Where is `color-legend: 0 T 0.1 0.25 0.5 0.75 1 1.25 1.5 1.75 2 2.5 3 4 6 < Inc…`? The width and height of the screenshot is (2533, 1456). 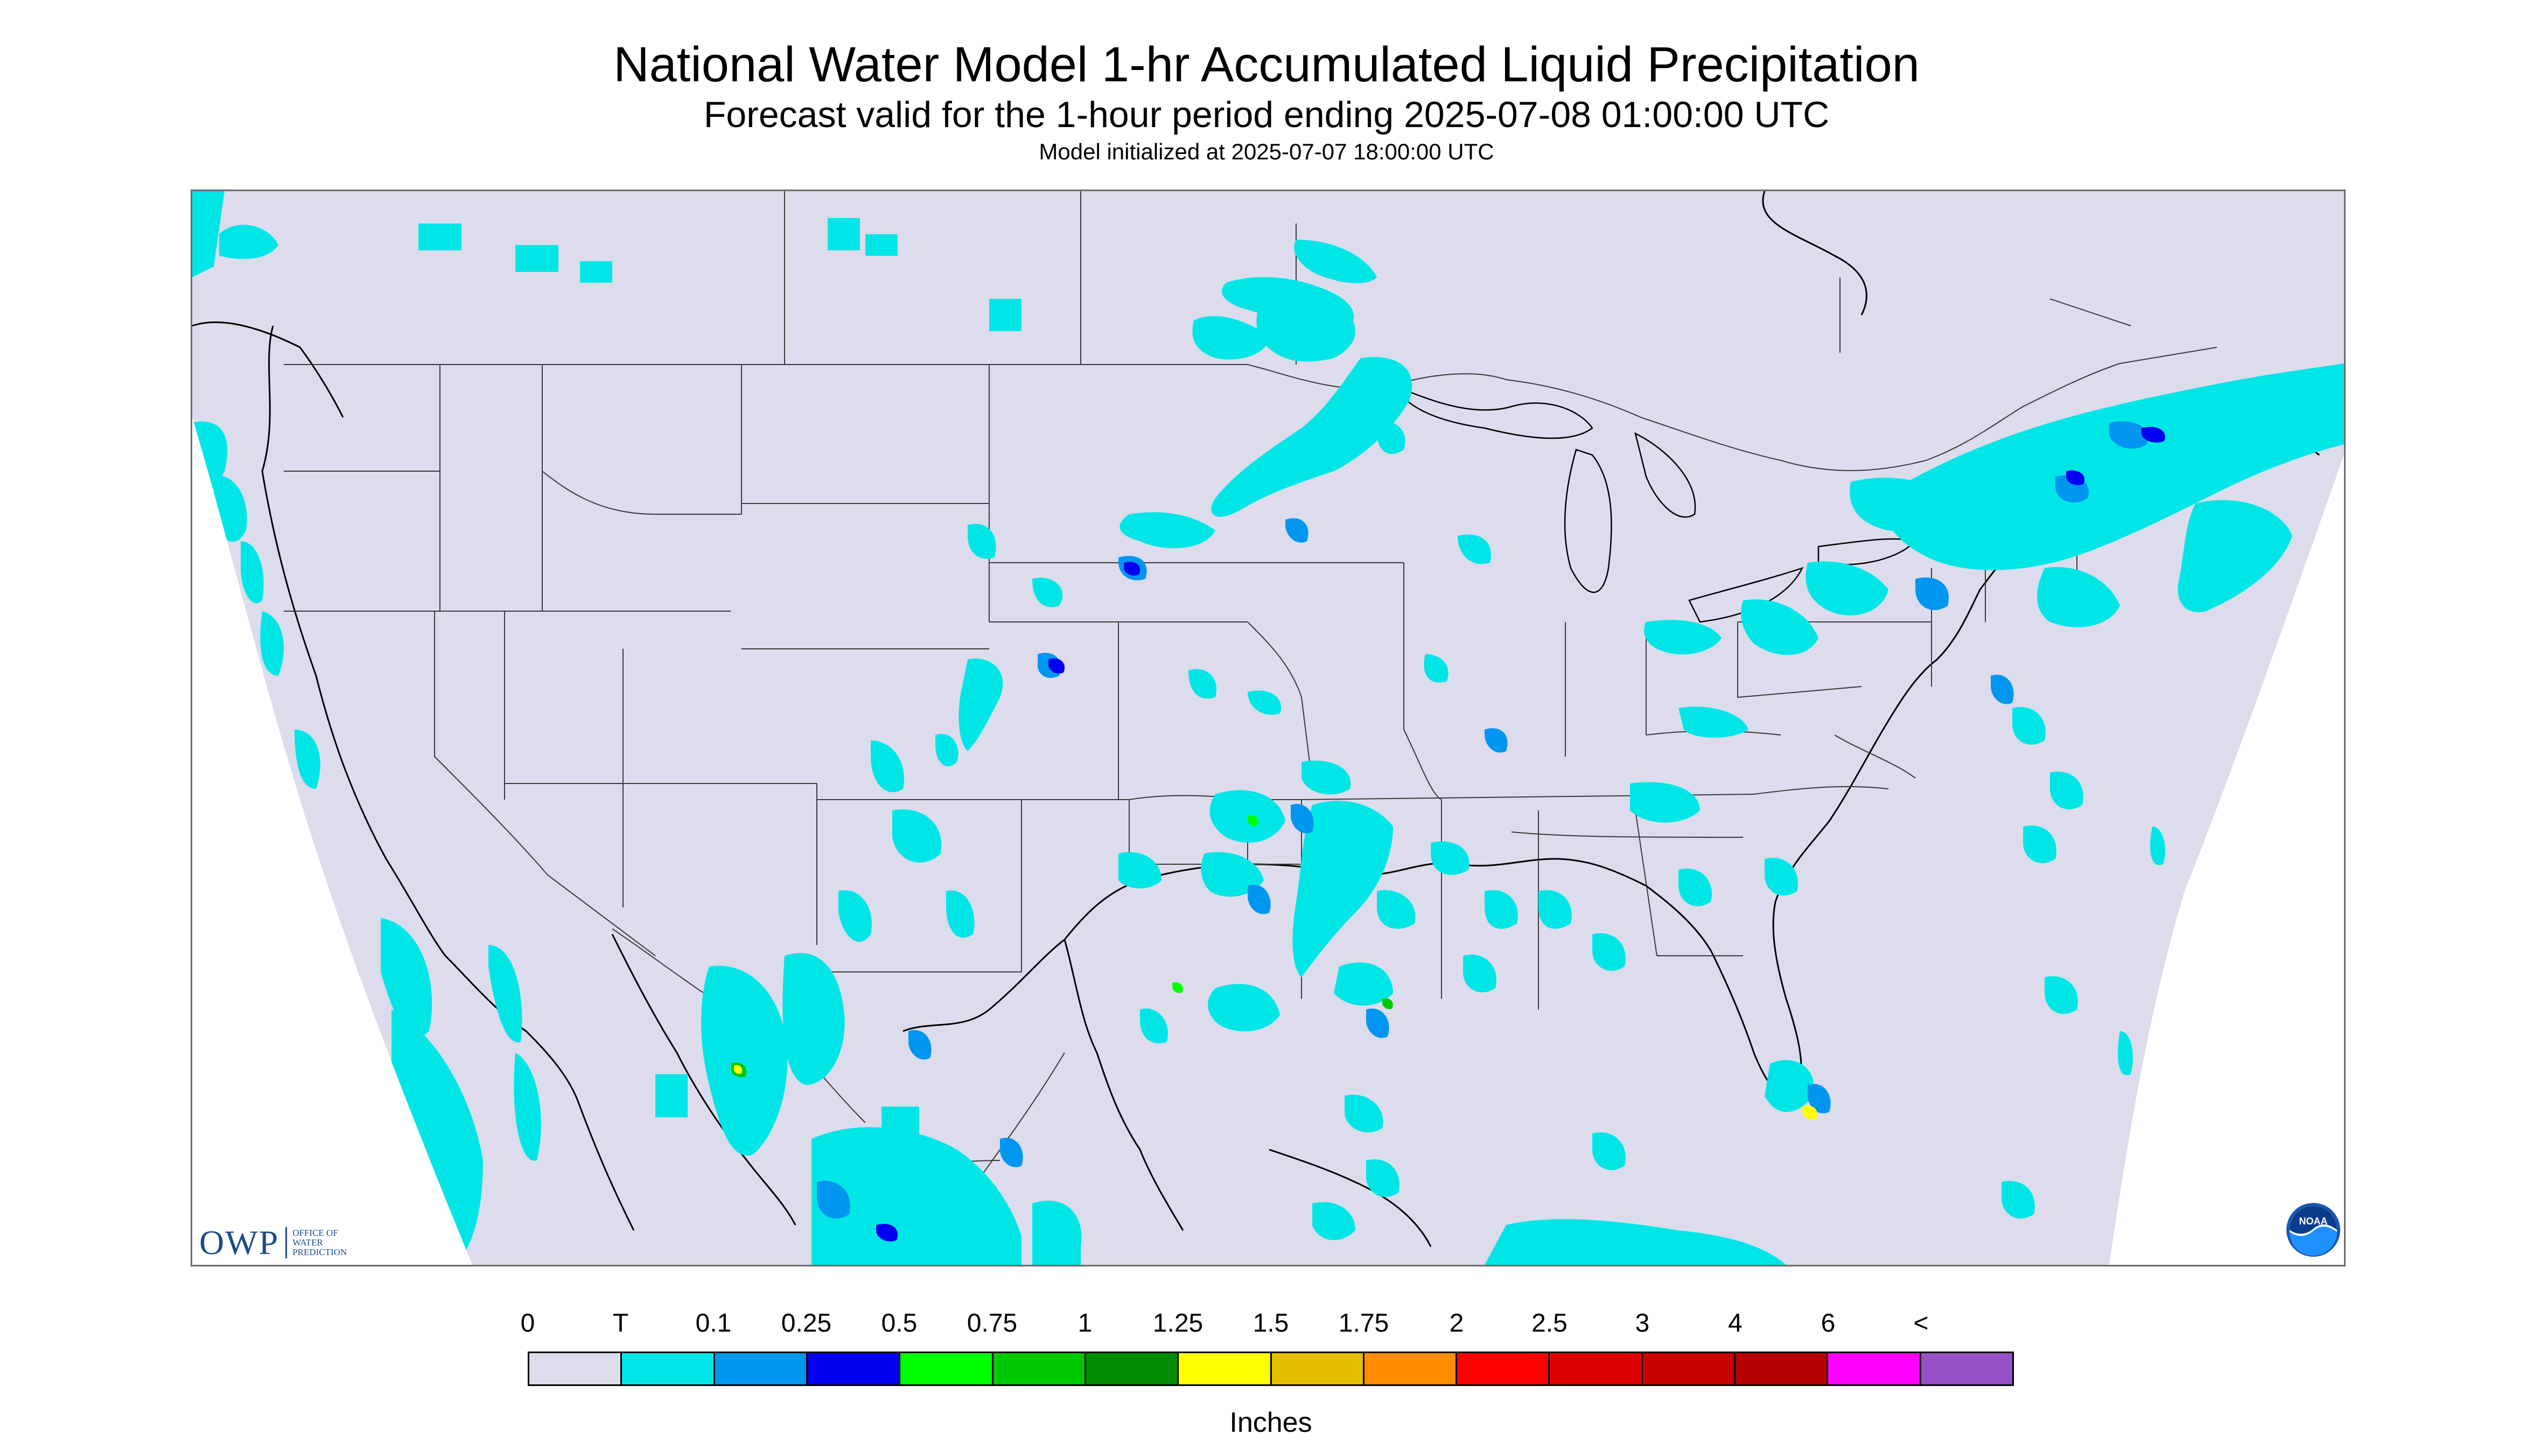 color-legend: 0 T 0.1 0.25 0.5 0.75 1 1.25 1.5 1.75 2 2.5 3 4 6 < Inc… is located at coordinates (1267, 1378).